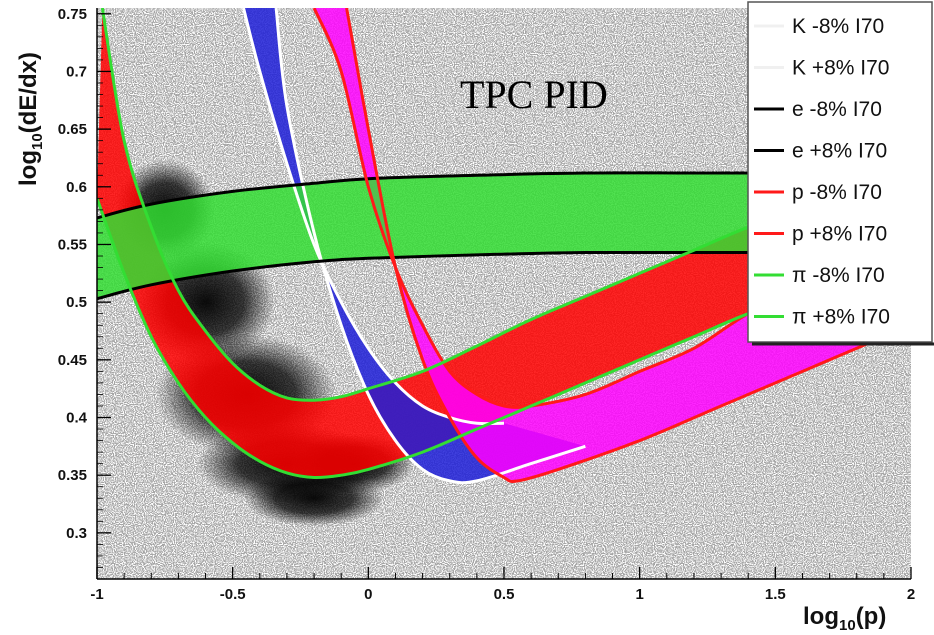 This screenshot has height=635, width=934. I want to click on legend-label-pi-minus: π -8% I70, so click(838, 275).